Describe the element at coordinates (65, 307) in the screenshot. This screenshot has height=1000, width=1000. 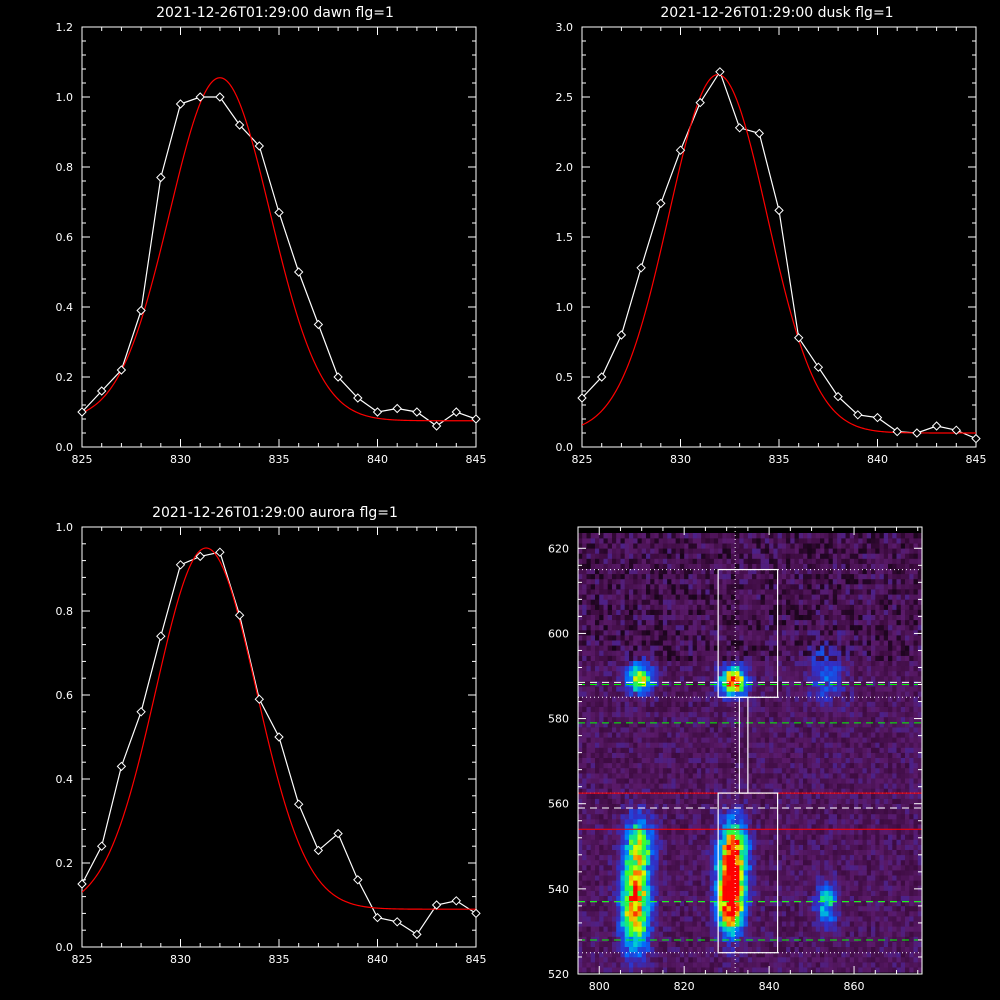
I see `y-tick-label: 0.4` at that location.